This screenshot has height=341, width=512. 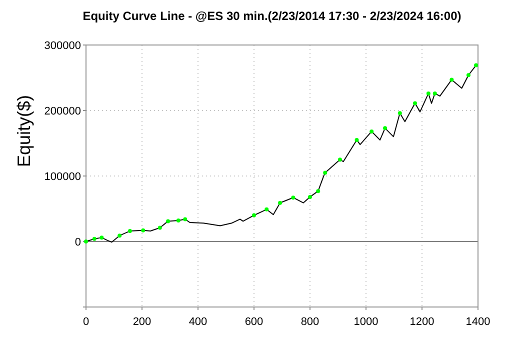 I want to click on y-tick-label: 300000, so click(x=62, y=46).